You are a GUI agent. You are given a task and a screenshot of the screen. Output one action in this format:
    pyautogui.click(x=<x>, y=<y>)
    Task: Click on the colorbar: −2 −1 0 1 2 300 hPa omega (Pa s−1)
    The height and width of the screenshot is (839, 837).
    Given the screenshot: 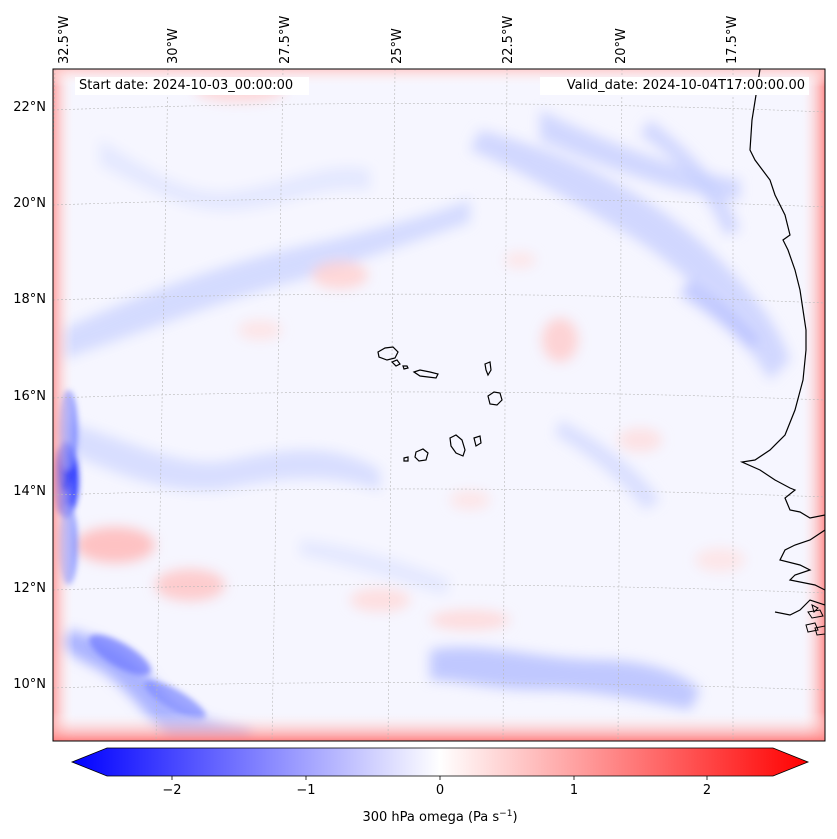 What is the action you would take?
    pyautogui.click(x=440, y=786)
    